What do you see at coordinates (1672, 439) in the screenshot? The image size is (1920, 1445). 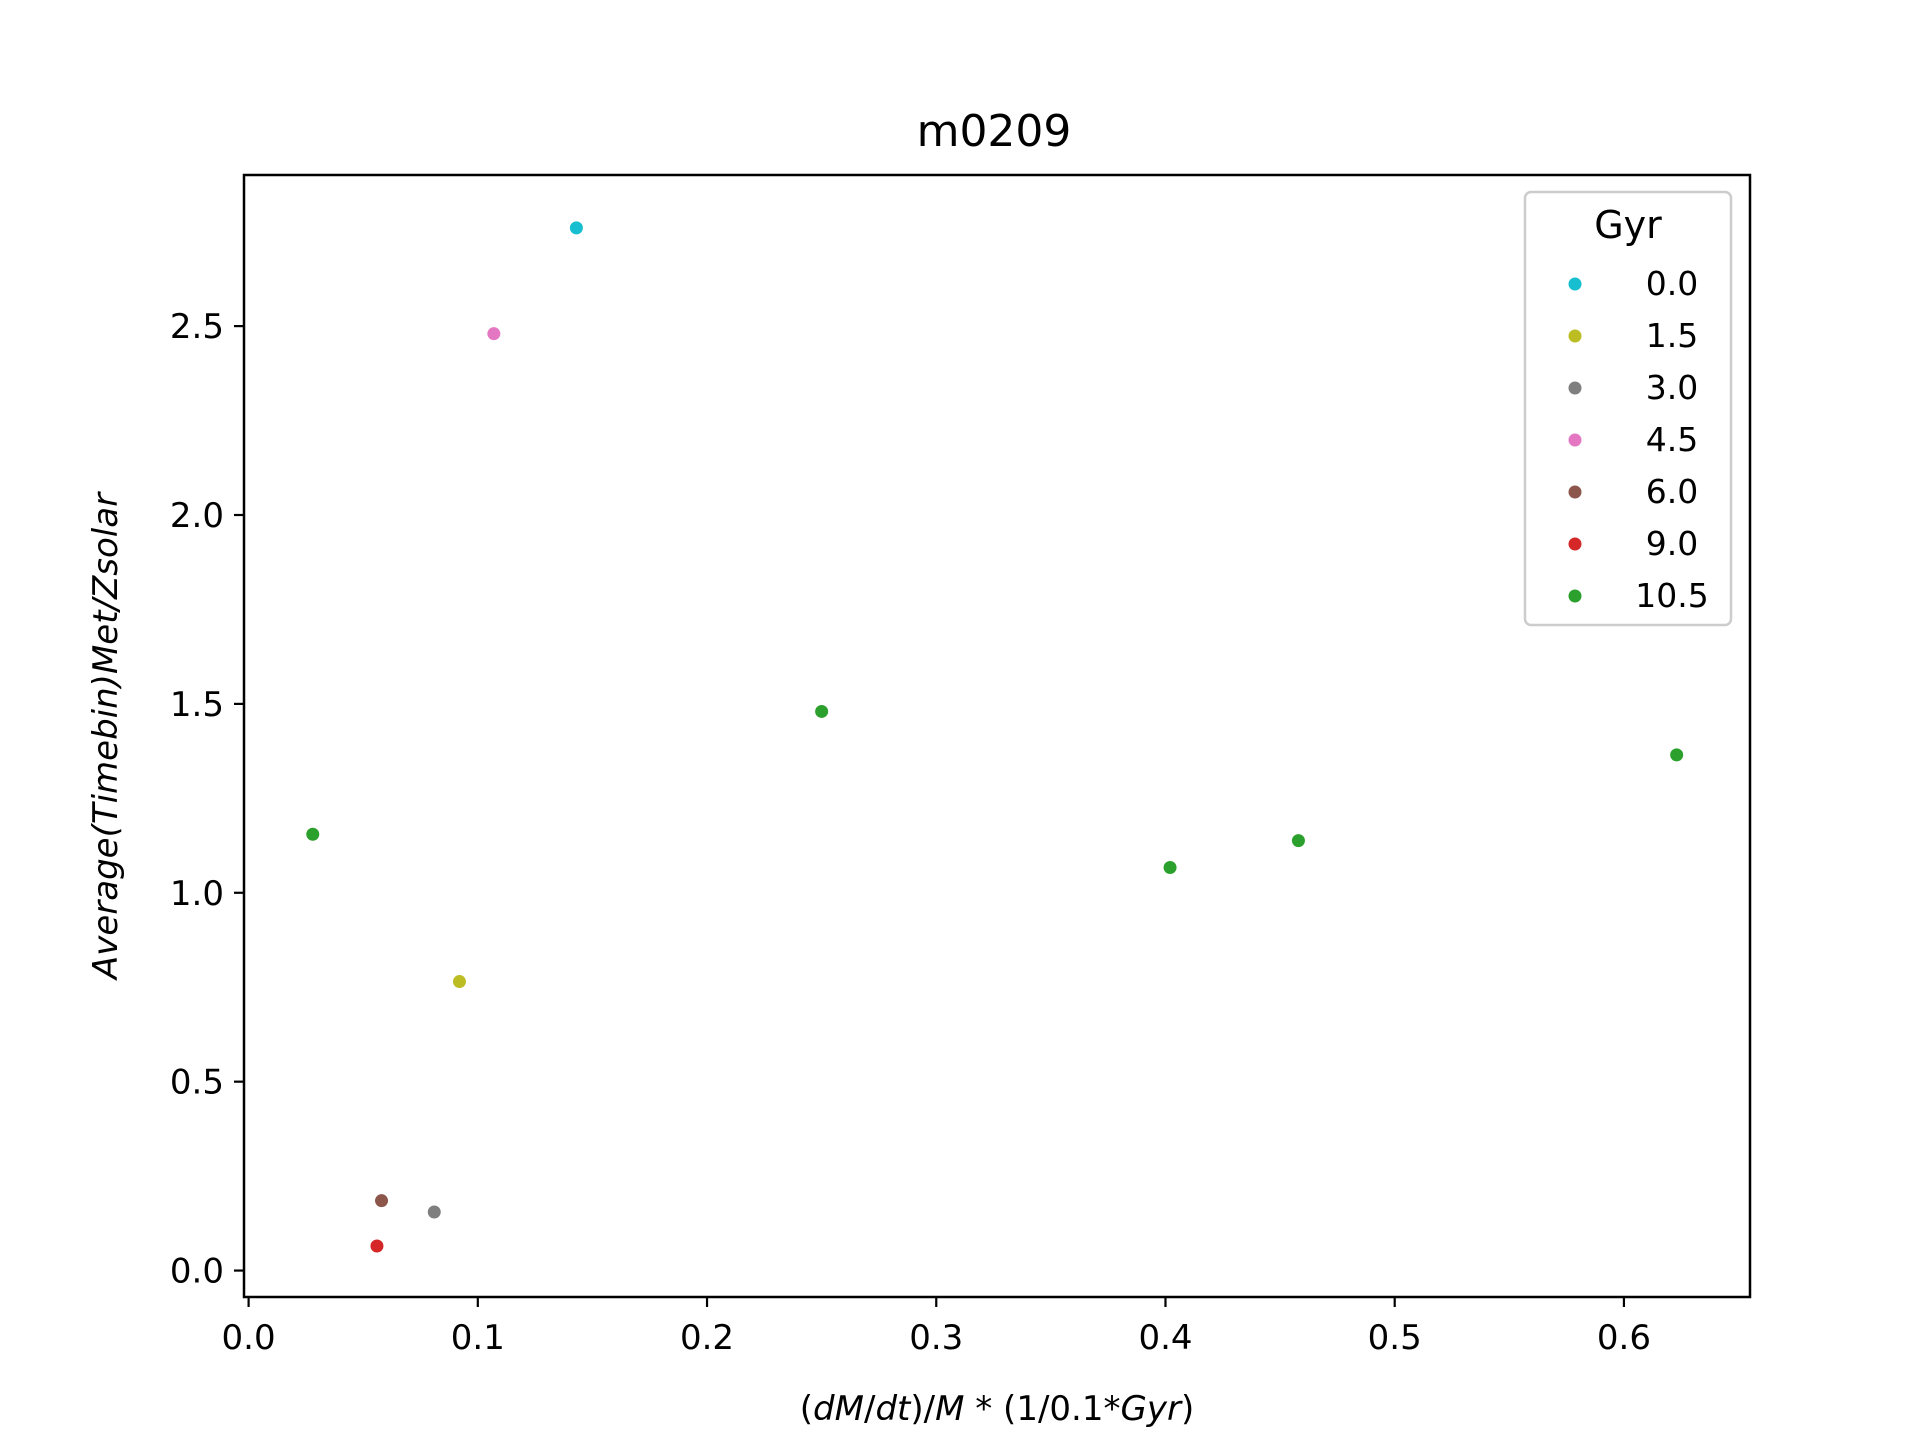 I see `legend-label: 4.5` at bounding box center [1672, 439].